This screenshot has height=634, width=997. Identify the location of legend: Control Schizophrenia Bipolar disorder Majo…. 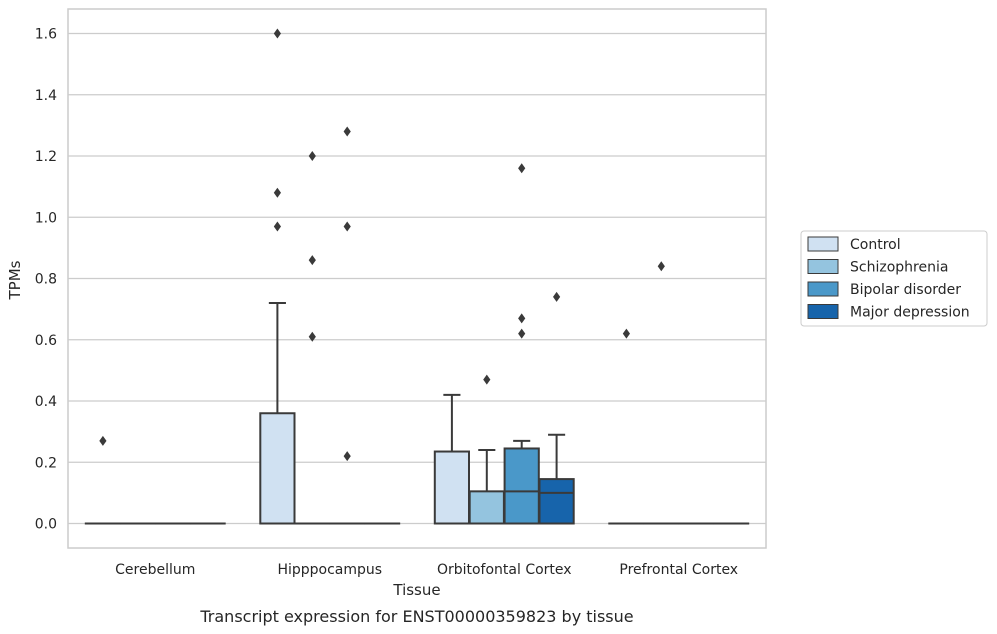
(894, 278).